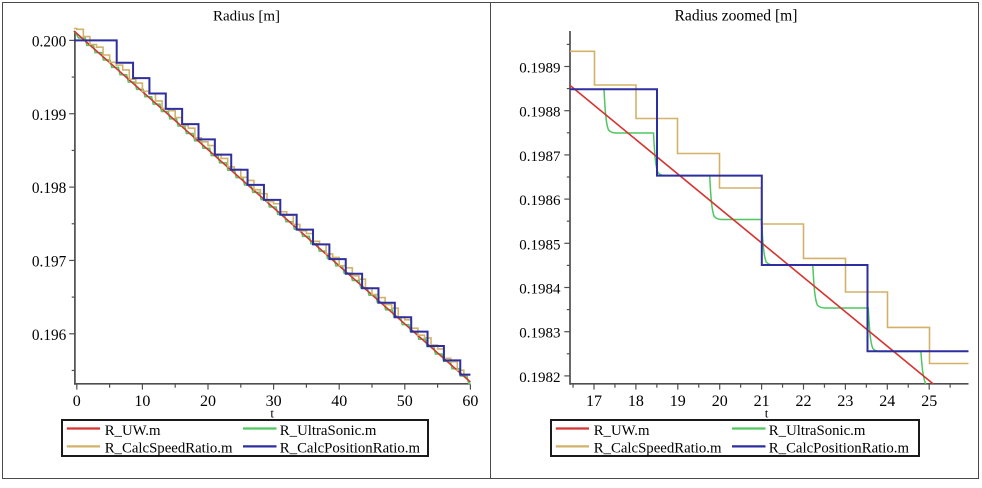 The image size is (982, 488). What do you see at coordinates (77, 401) in the screenshot?
I see `svg-text: 0` at bounding box center [77, 401].